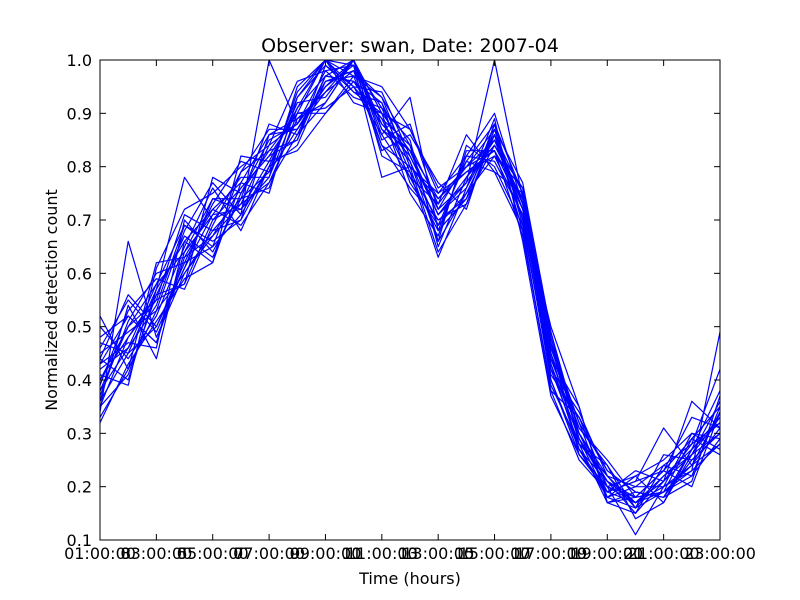  Describe the element at coordinates (239, 553) in the screenshot. I see `x-tick-label-overlap: 7` at that location.